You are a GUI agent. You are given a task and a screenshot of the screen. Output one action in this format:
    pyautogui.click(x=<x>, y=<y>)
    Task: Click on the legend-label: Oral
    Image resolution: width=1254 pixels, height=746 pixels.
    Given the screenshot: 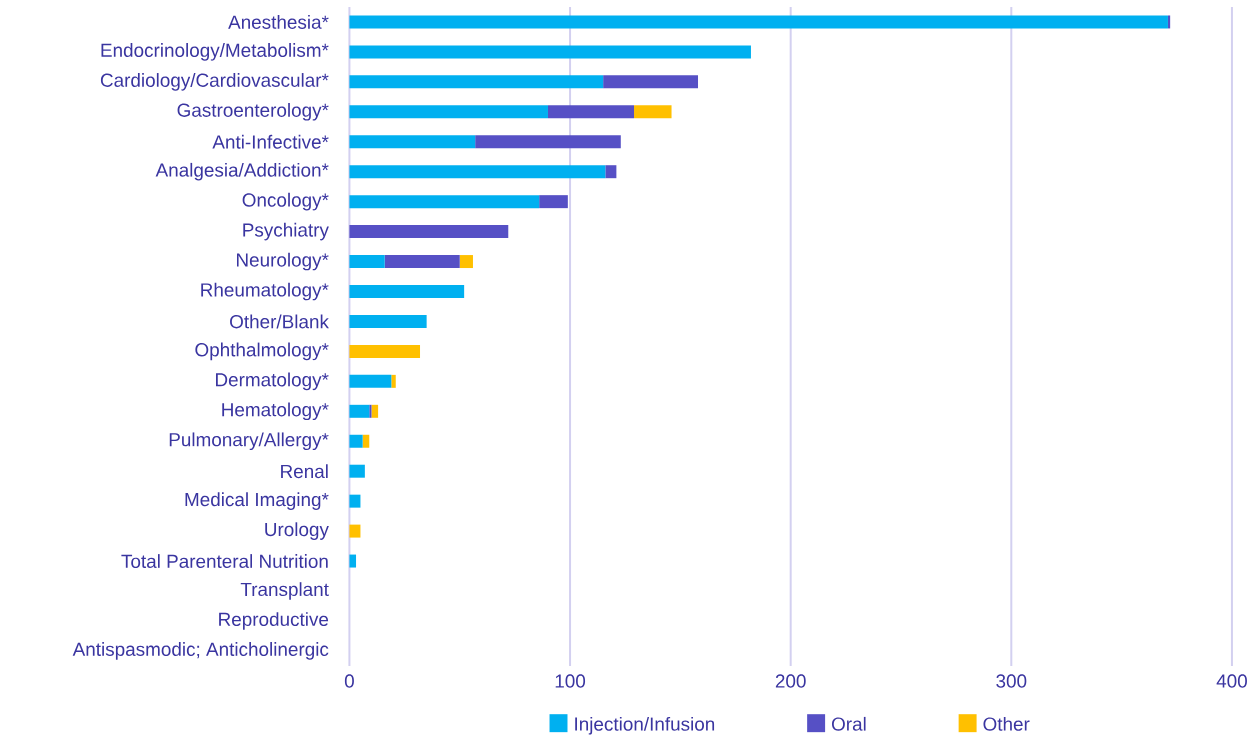 What is the action you would take?
    pyautogui.click(x=848, y=724)
    